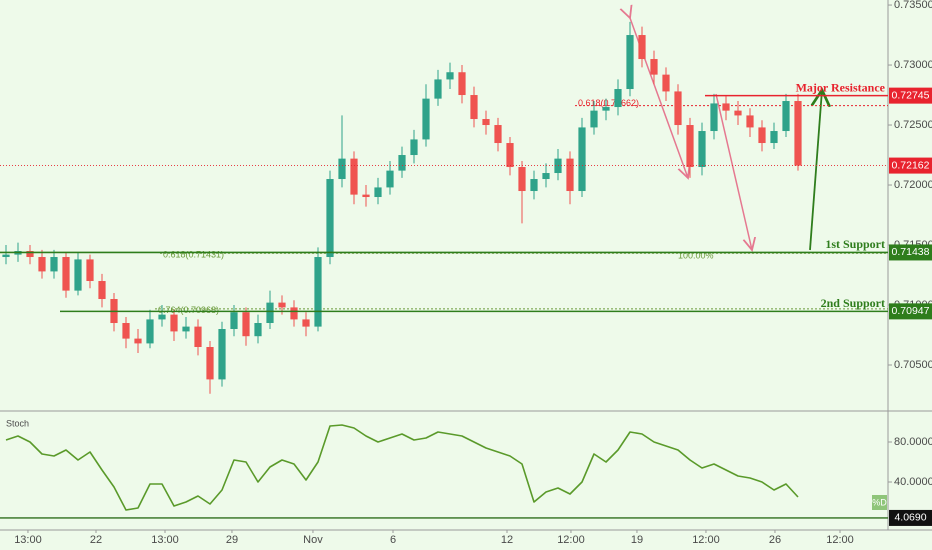 Image resolution: width=932 pixels, height=550 pixels. Describe the element at coordinates (188, 310) in the screenshot. I see `fib-label: 0.764(0.70968)` at that location.